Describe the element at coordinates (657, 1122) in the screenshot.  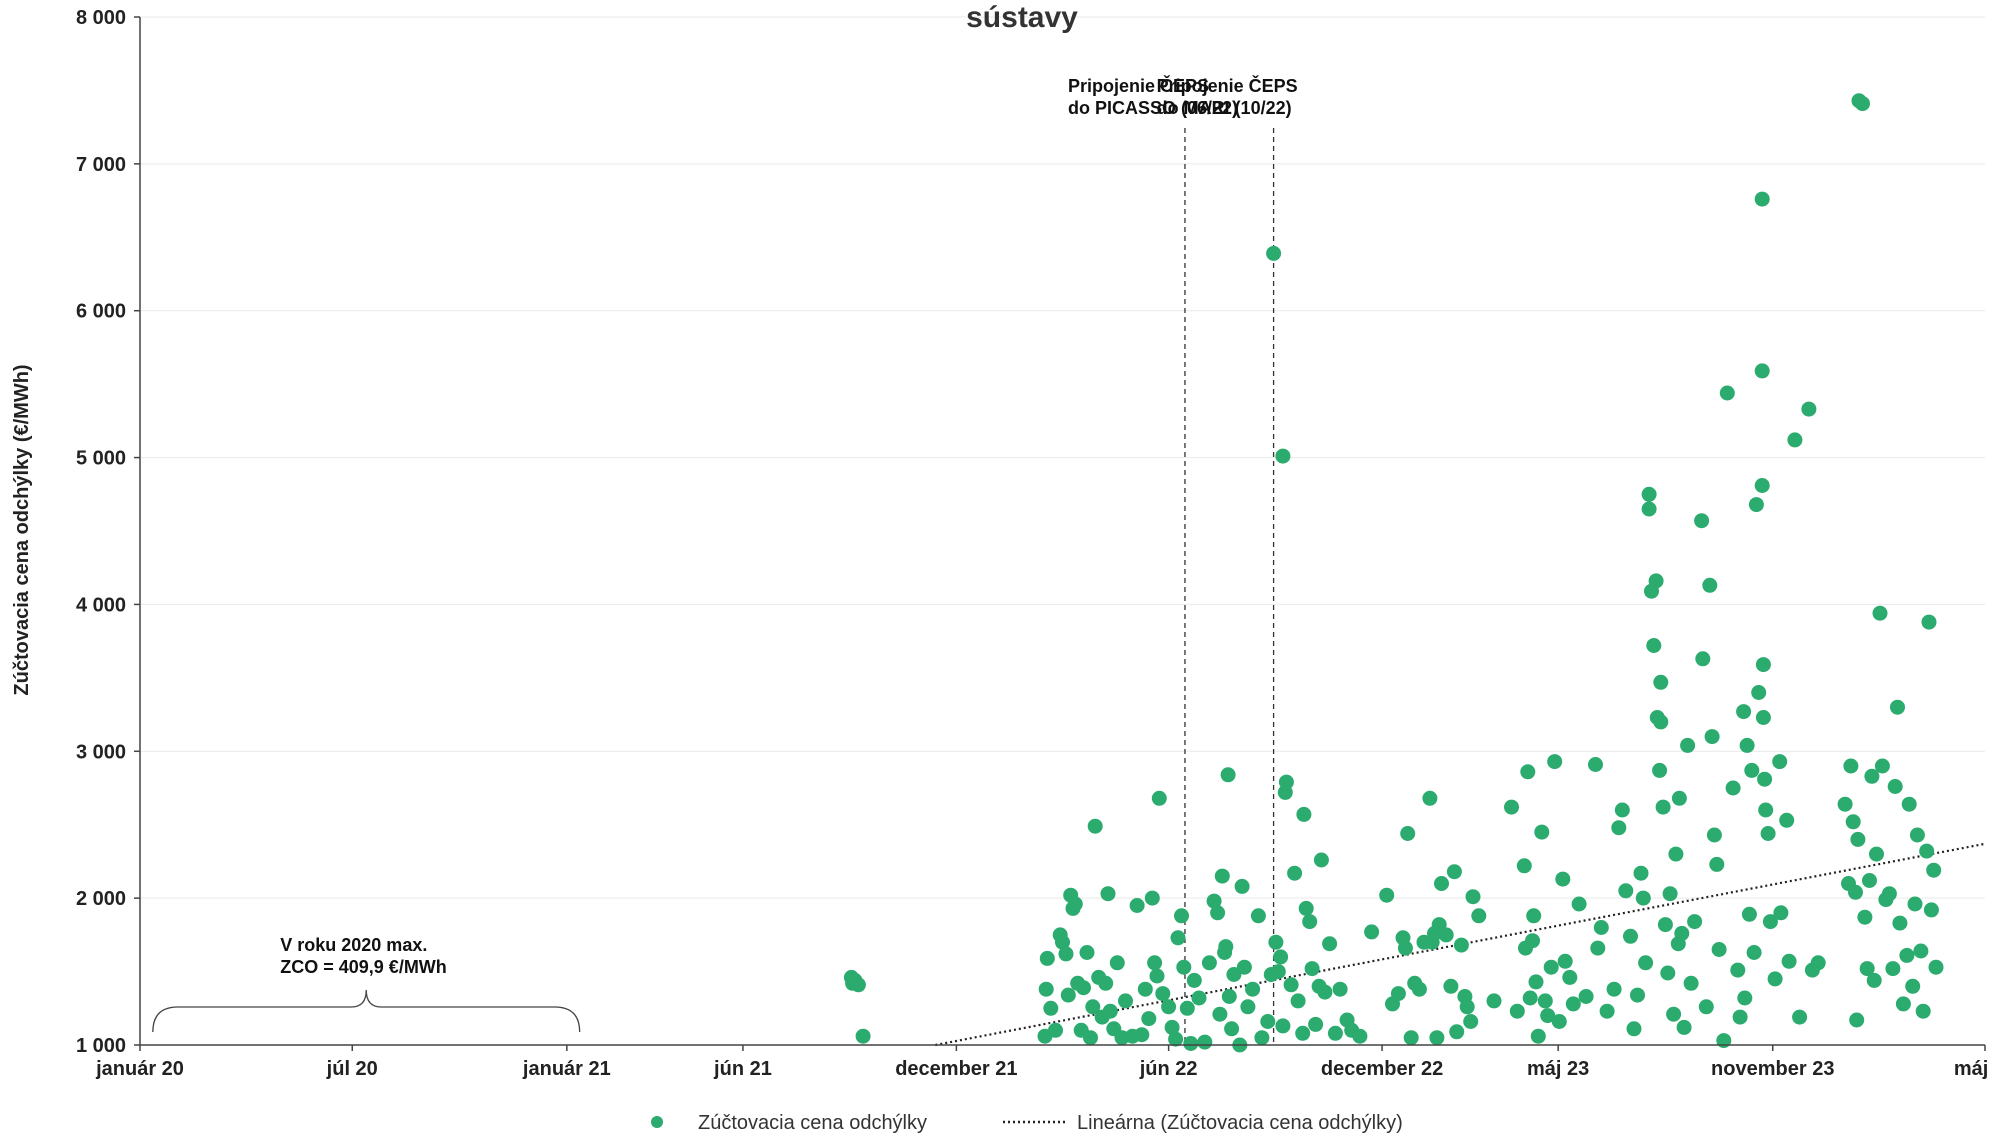
I see `legend-marker-scatter` at that location.